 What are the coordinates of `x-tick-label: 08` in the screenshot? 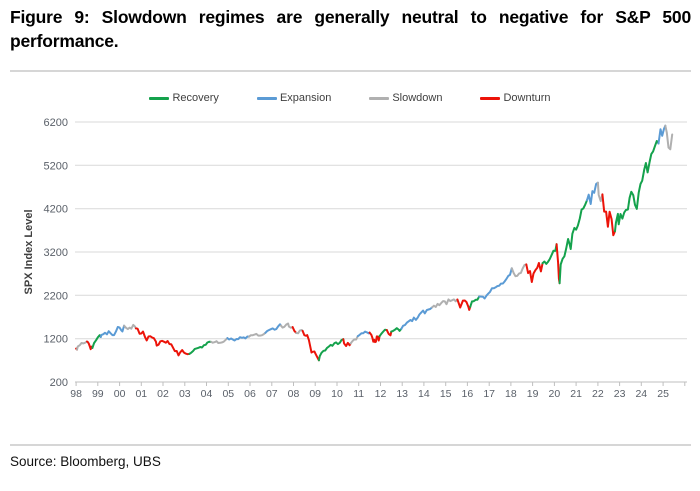 It's located at (294, 394).